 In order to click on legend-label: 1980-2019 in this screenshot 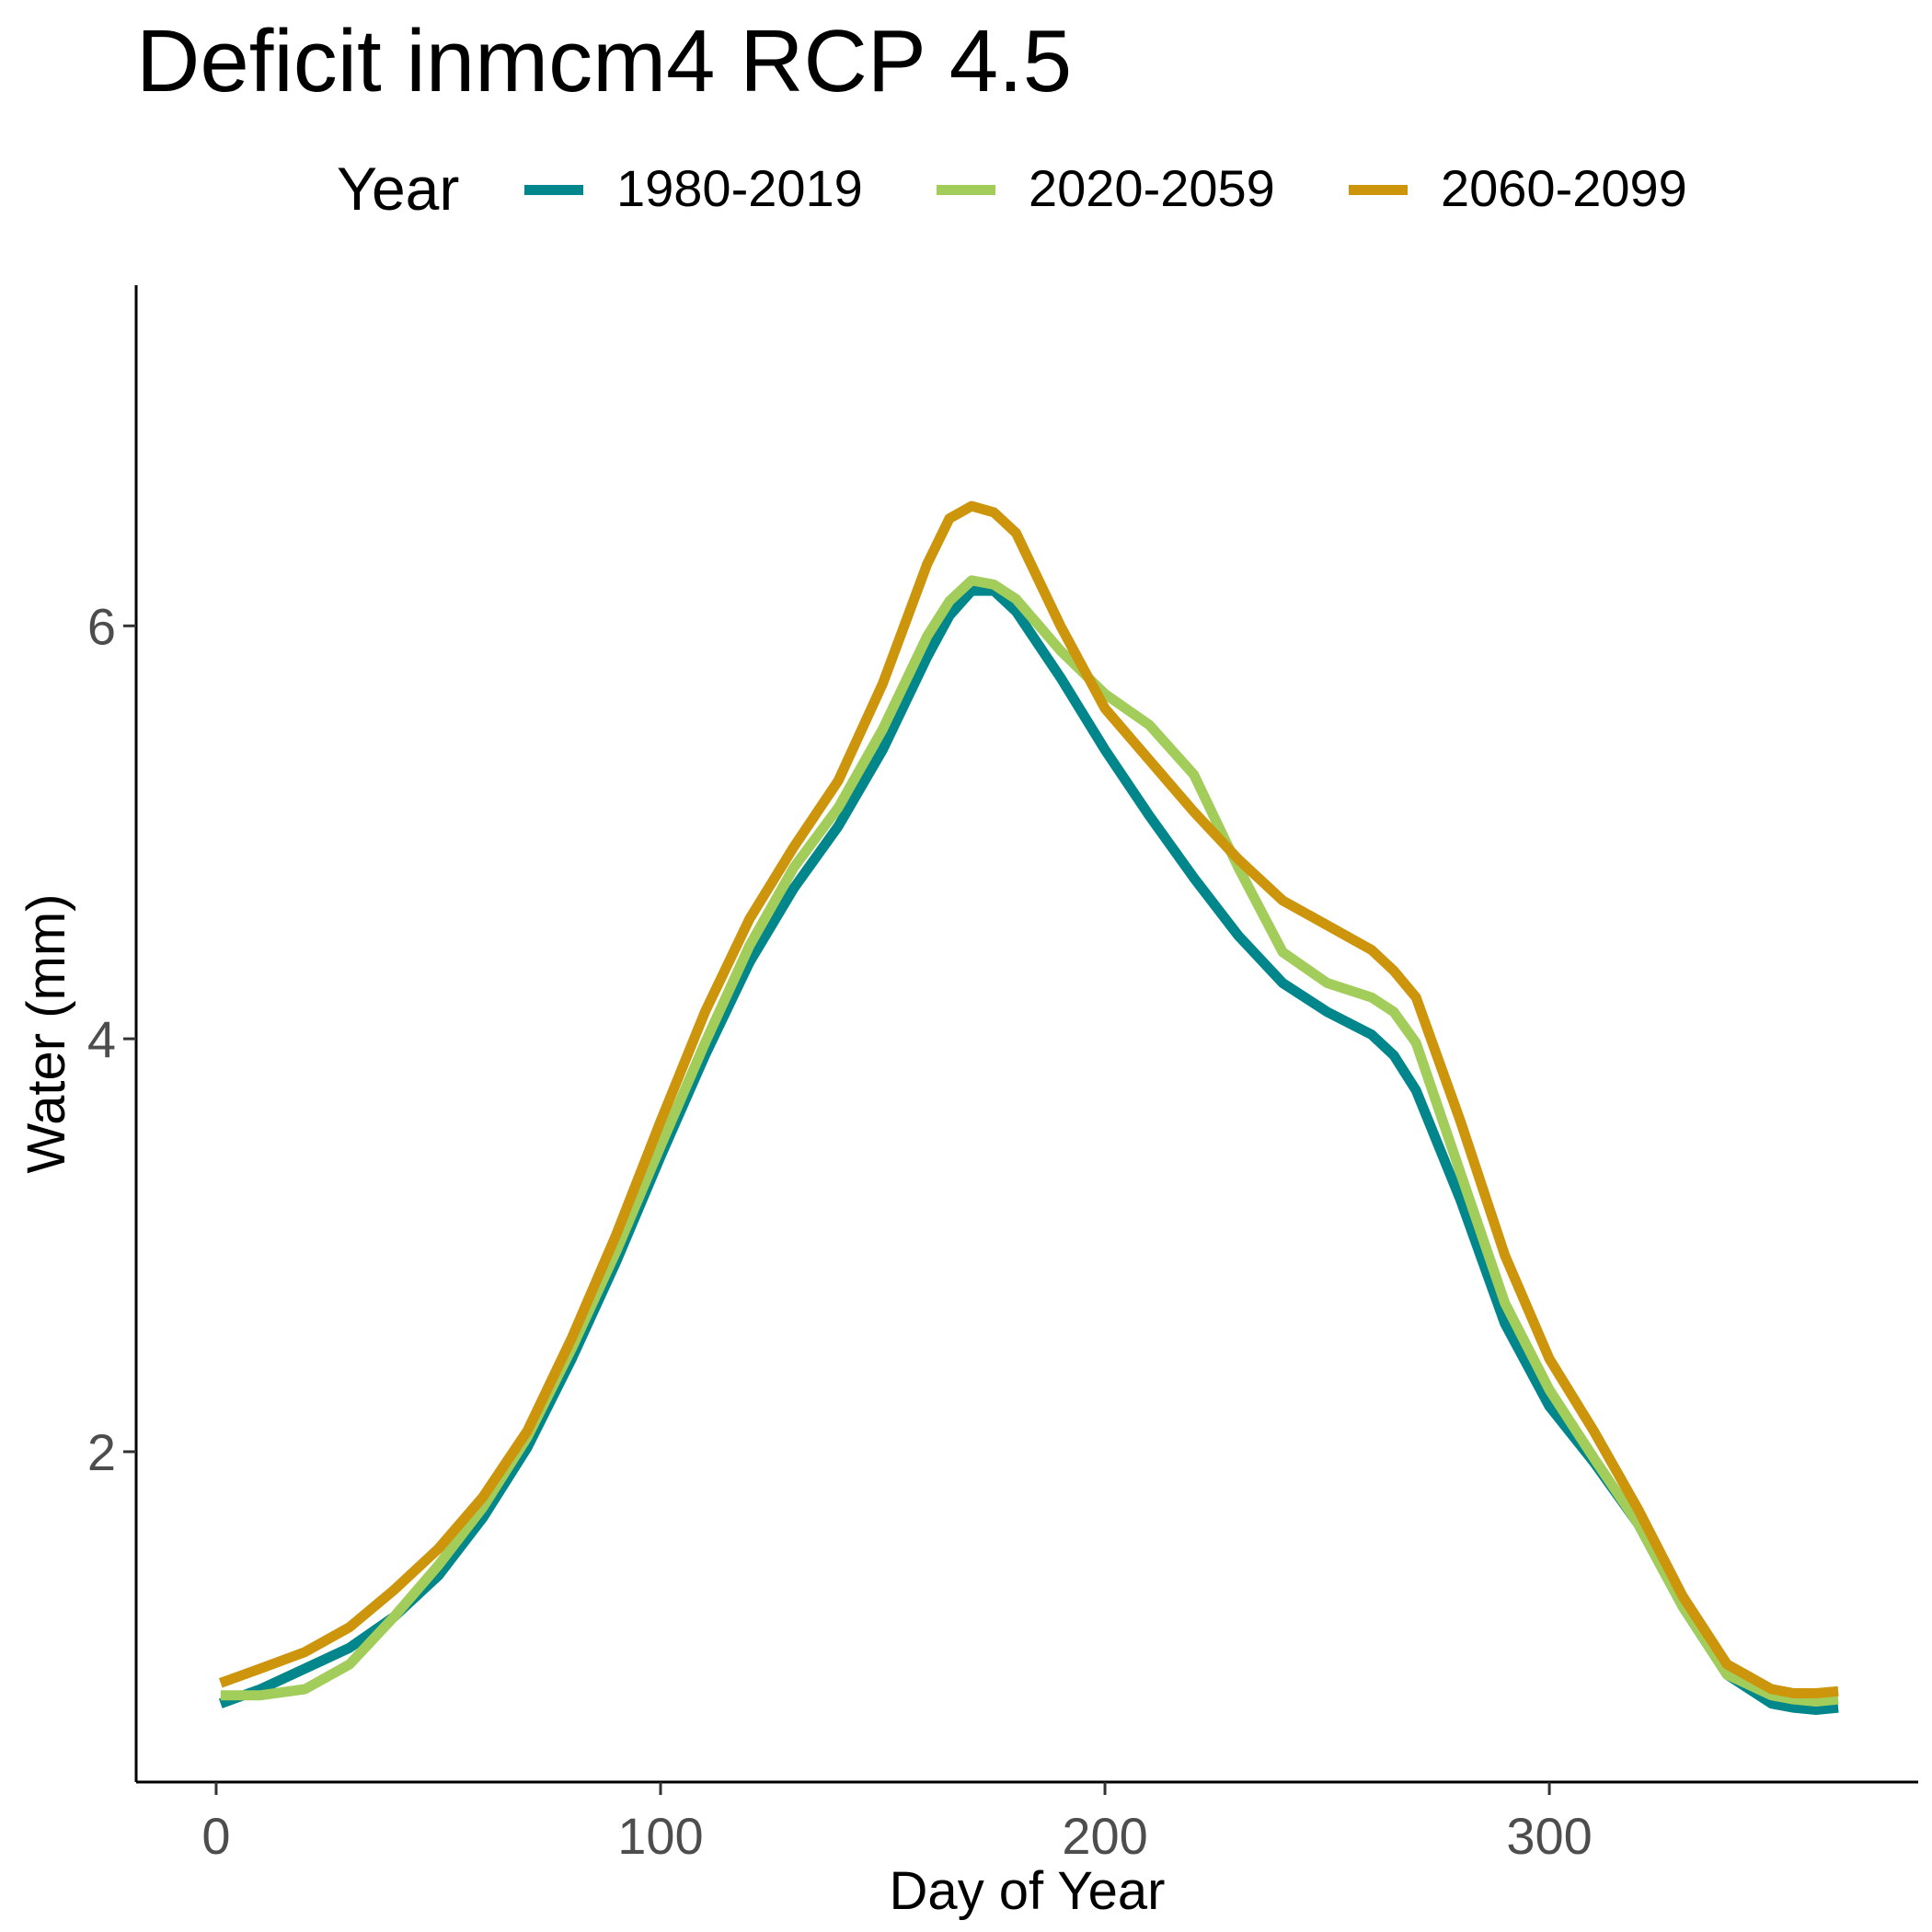, I will do `click(739, 188)`.